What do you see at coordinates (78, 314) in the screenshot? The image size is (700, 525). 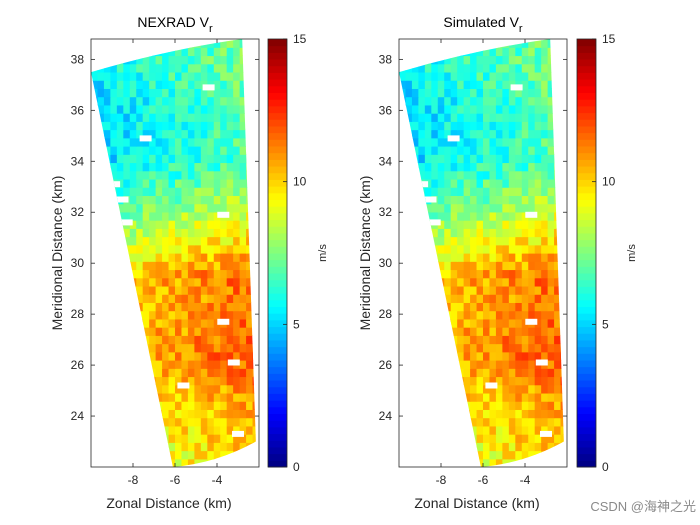 I see `y-tick-label: 28` at bounding box center [78, 314].